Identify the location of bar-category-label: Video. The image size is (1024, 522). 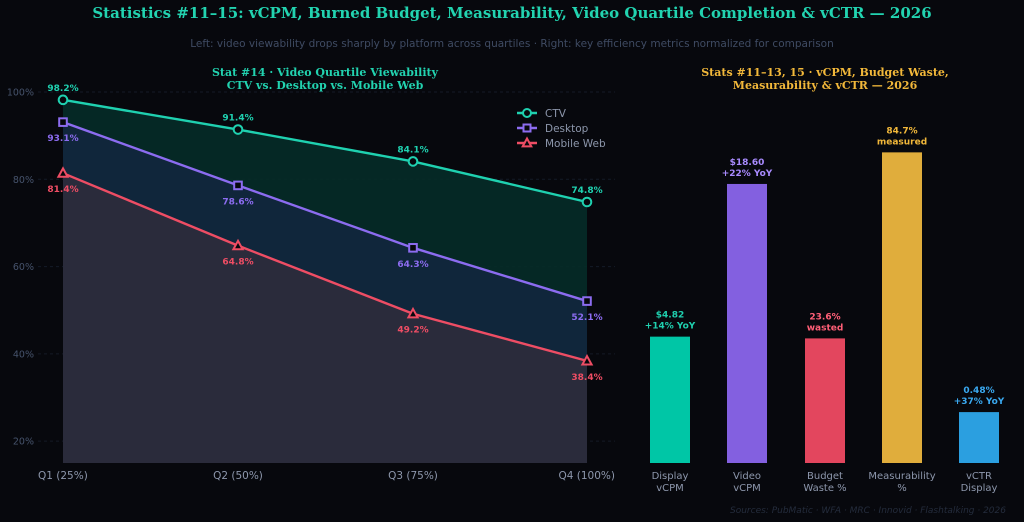
(747, 476).